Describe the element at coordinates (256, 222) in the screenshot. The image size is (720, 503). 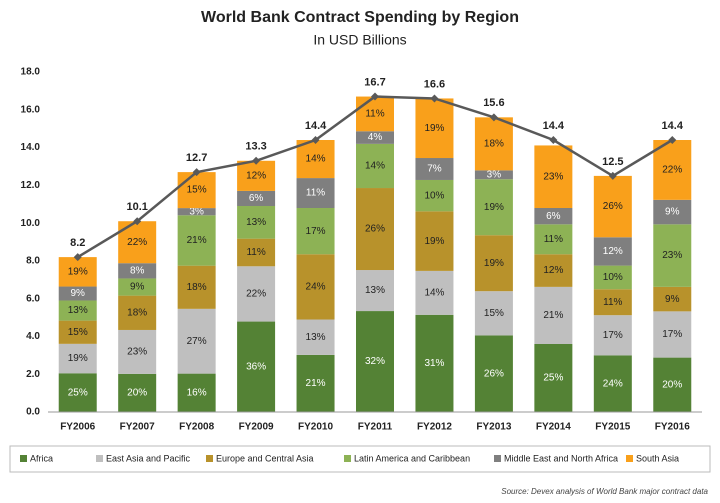
I see `segment-label: 13%` at that location.